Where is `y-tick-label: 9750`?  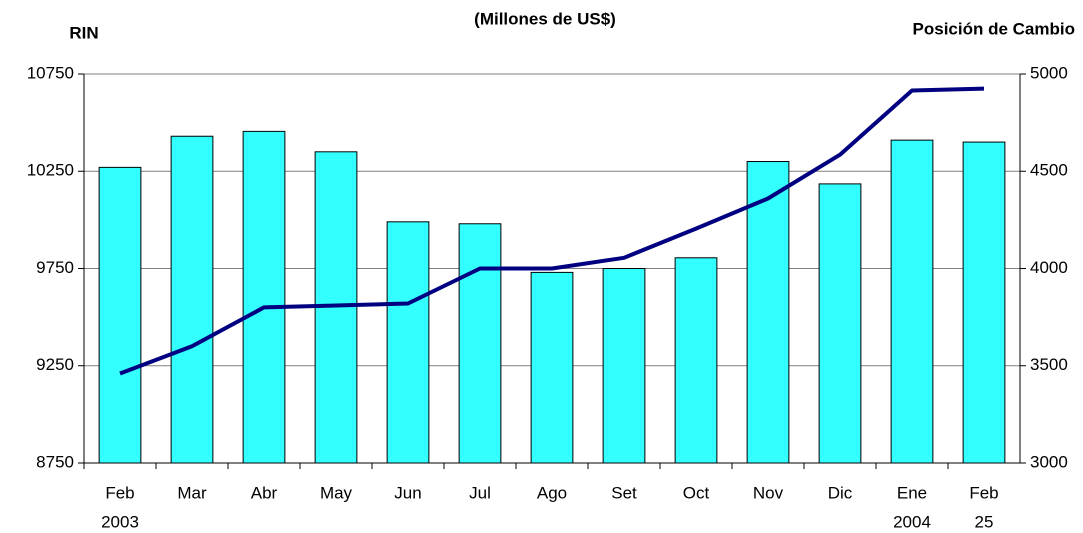 y-tick-label: 9750 is located at coordinates (55, 267).